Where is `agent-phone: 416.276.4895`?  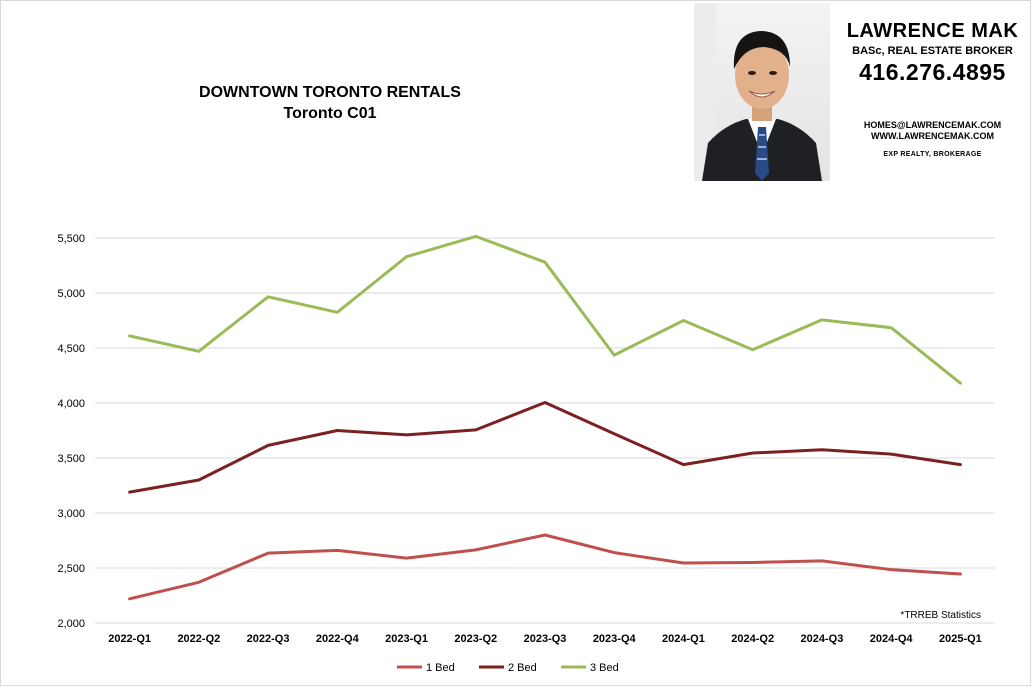 agent-phone: 416.276.4895 is located at coordinates (932, 72).